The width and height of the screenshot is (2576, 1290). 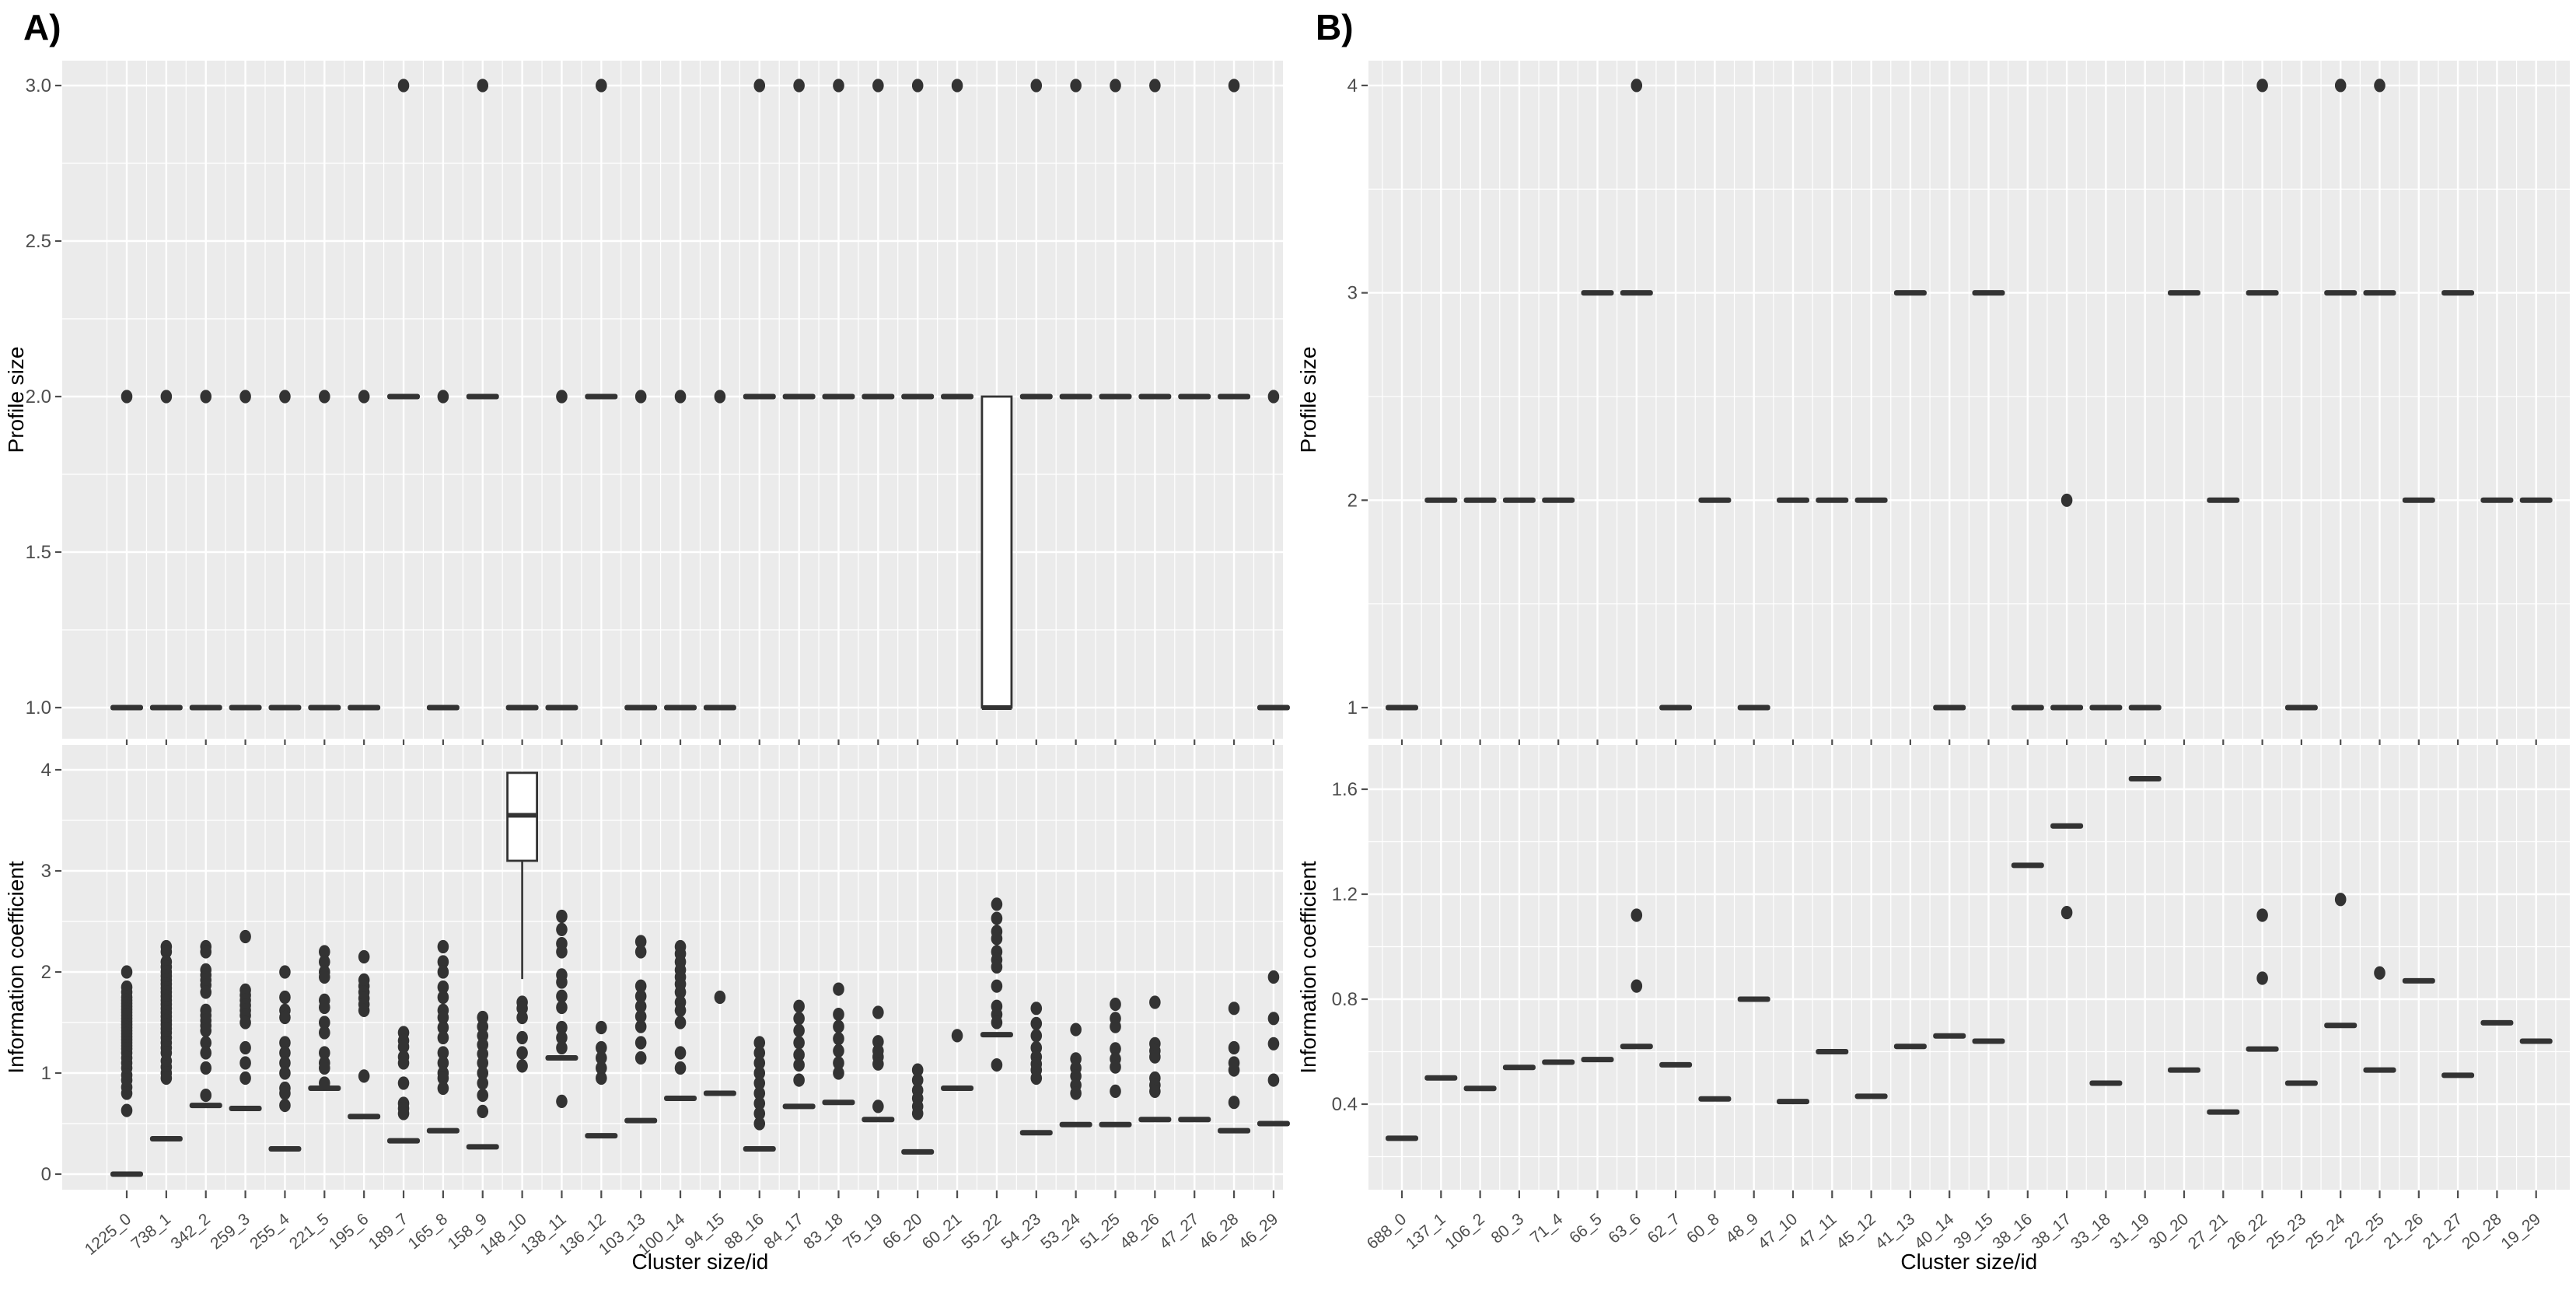 What do you see at coordinates (46, 872) in the screenshot?
I see `y-tick-label: 3` at bounding box center [46, 872].